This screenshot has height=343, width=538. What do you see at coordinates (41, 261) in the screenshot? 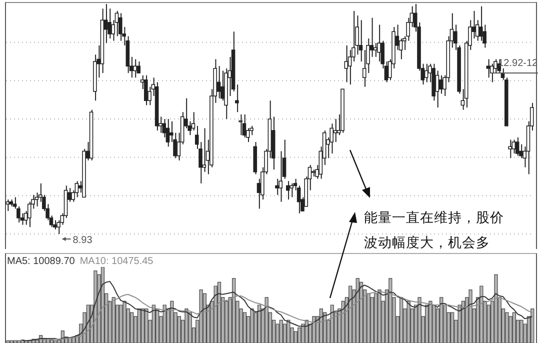
I see `text: MA5: 10089.70` at bounding box center [41, 261].